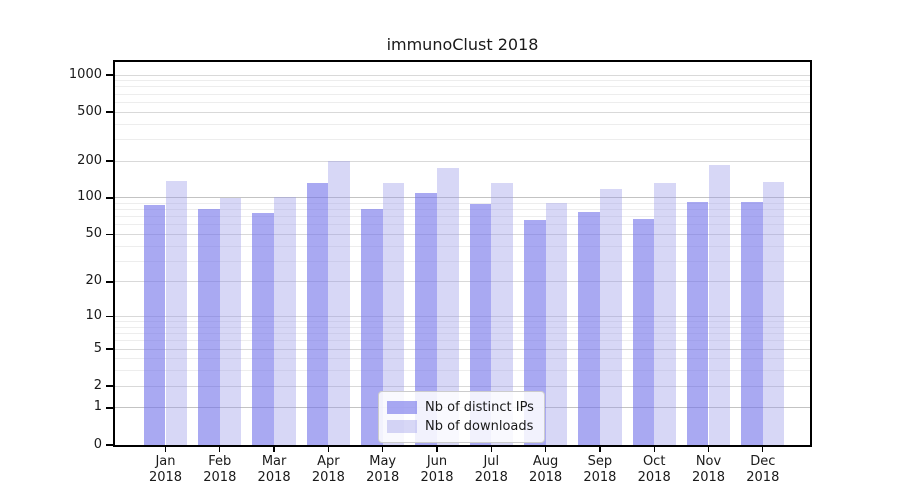 This screenshot has width=900, height=500. I want to click on x-label-month: May, so click(383, 461).